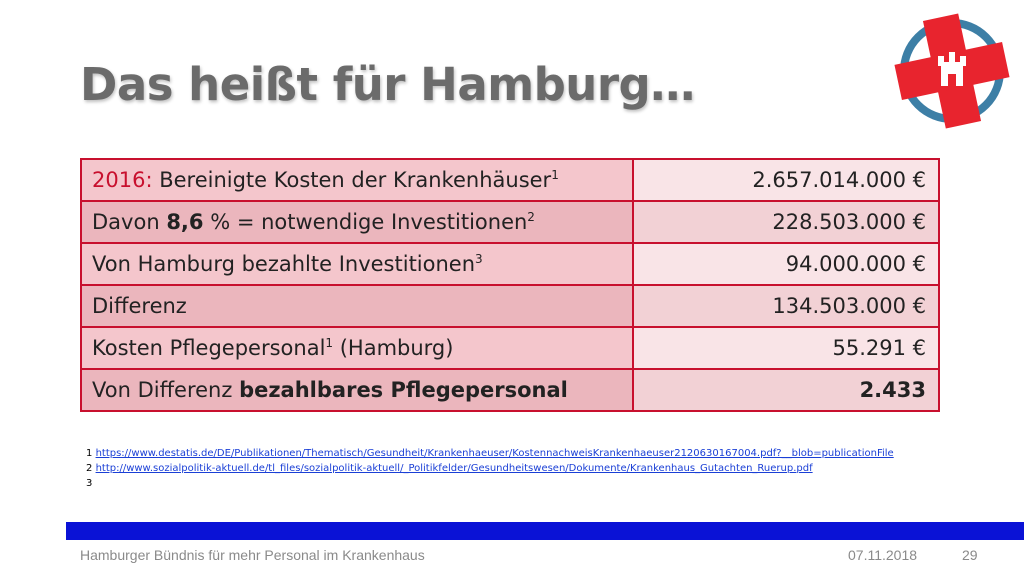 The image size is (1024, 576). I want to click on row-label: Kosten Pflegepersonal1 (Hamburg), so click(357, 348).